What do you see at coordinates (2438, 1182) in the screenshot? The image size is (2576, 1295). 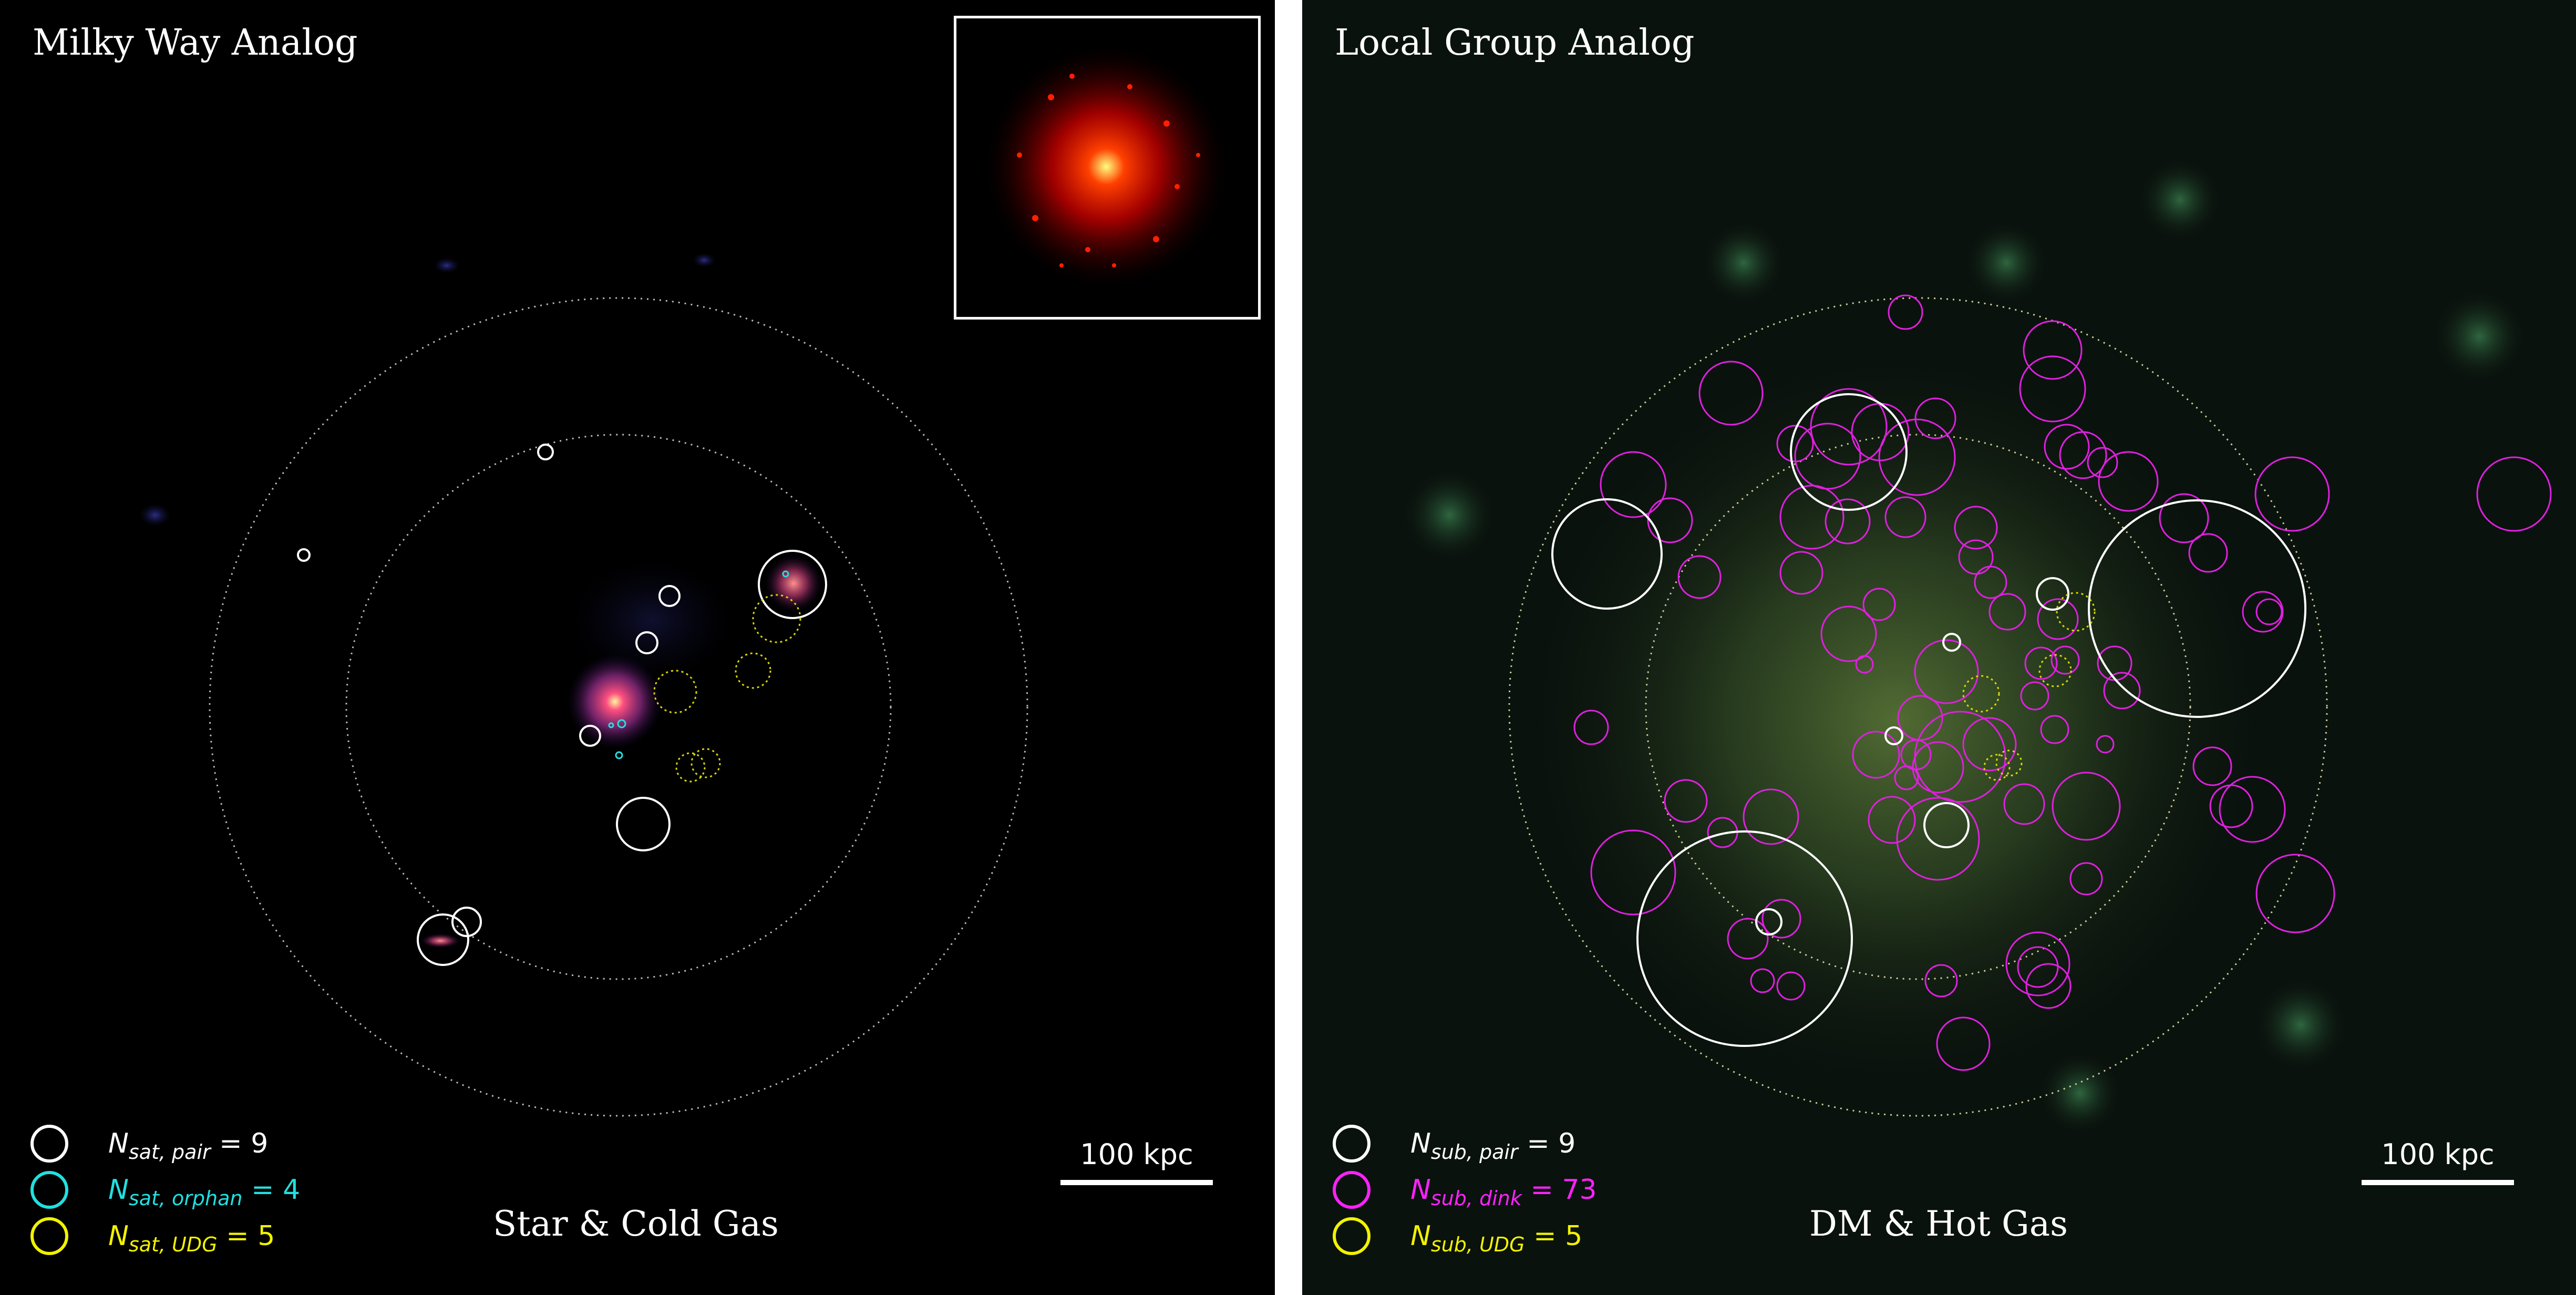 I see `scale-bar` at bounding box center [2438, 1182].